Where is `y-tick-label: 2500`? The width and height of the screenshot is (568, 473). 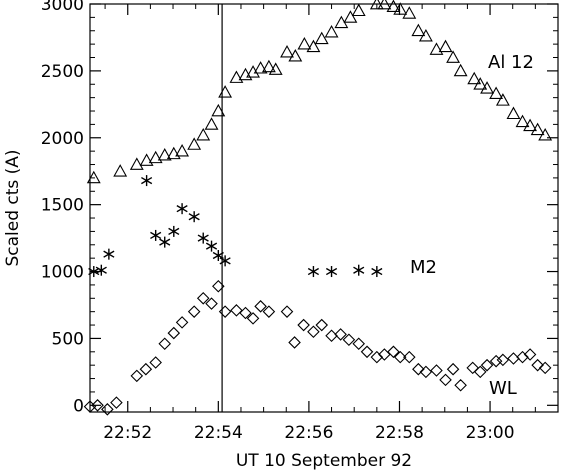 y-tick-label: 2500 is located at coordinates (62, 72).